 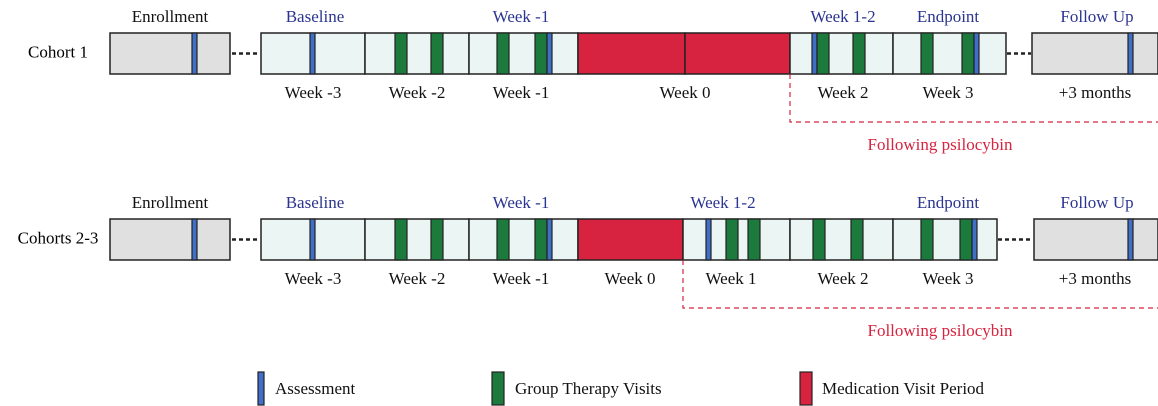 What do you see at coordinates (903, 388) in the screenshot?
I see `legend-label: Medication Visit Period` at bounding box center [903, 388].